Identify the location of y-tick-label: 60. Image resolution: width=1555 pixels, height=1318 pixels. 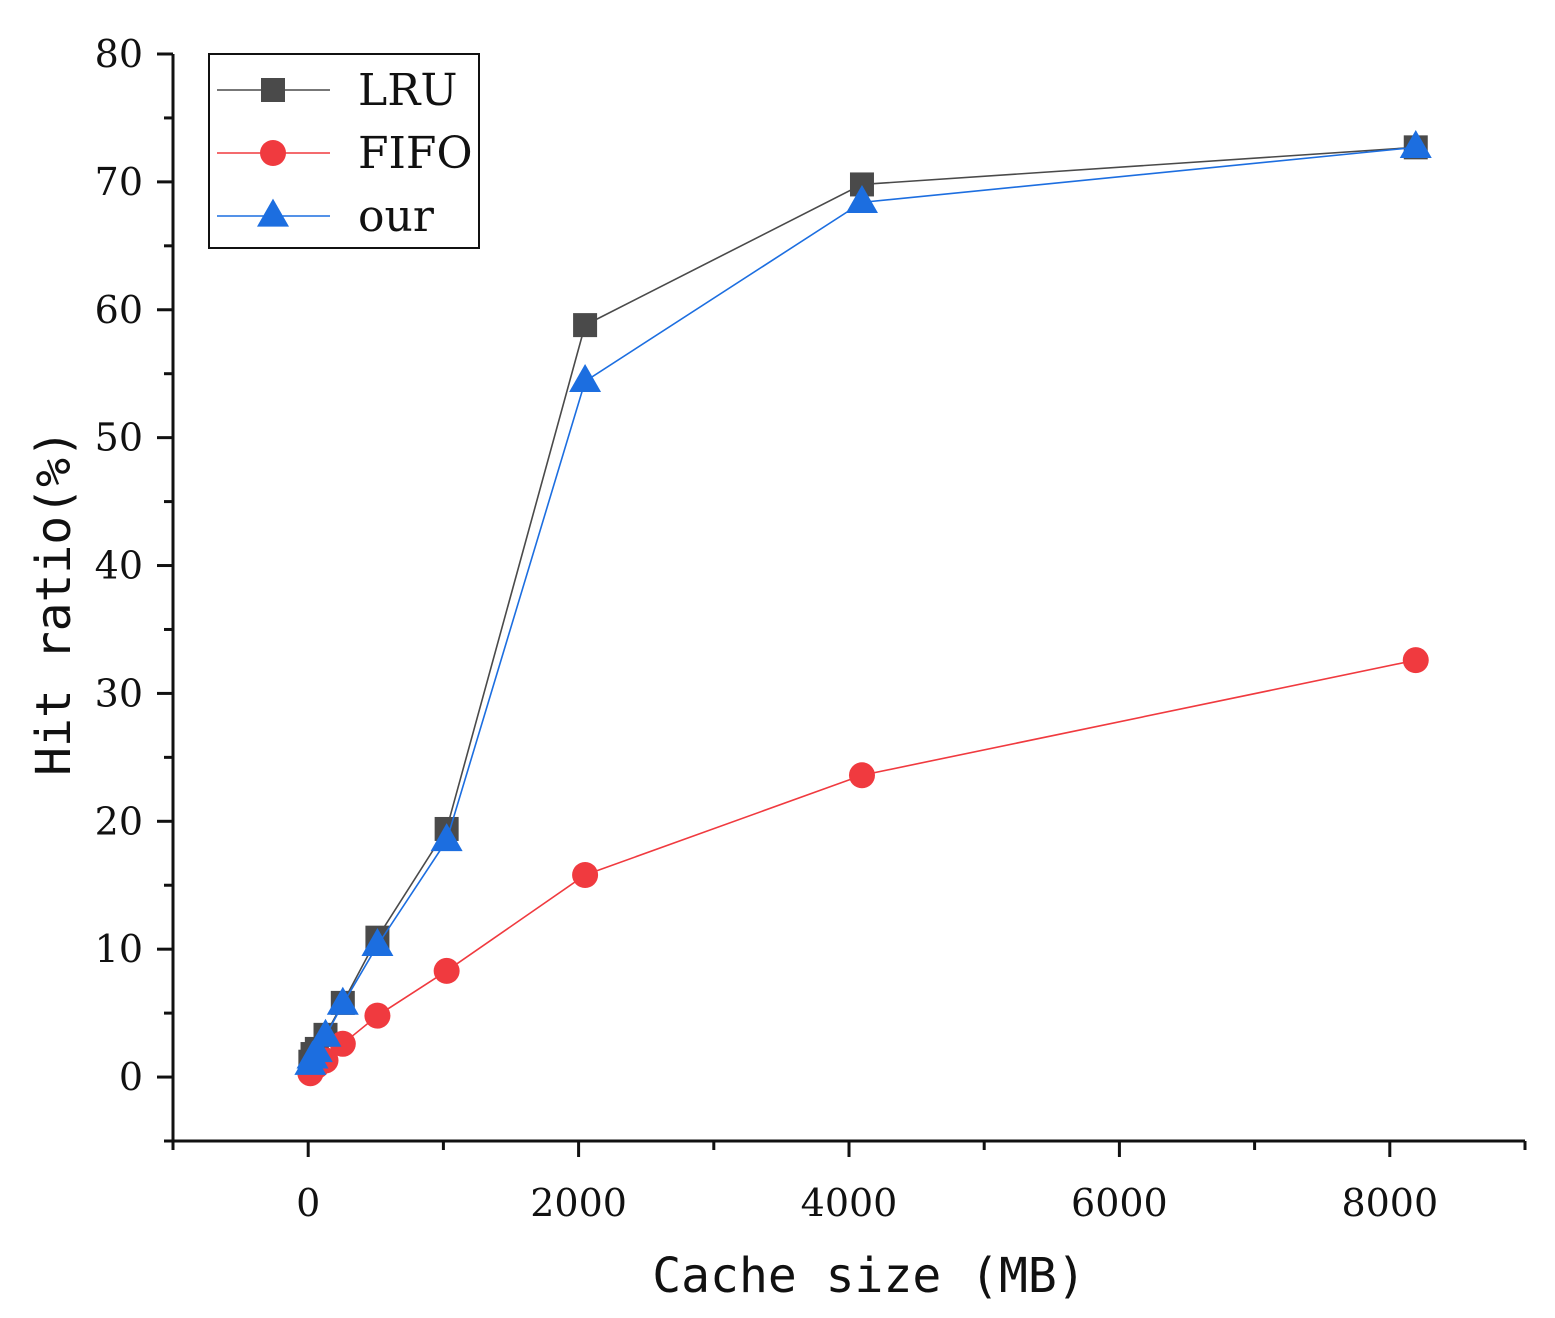
(119, 310).